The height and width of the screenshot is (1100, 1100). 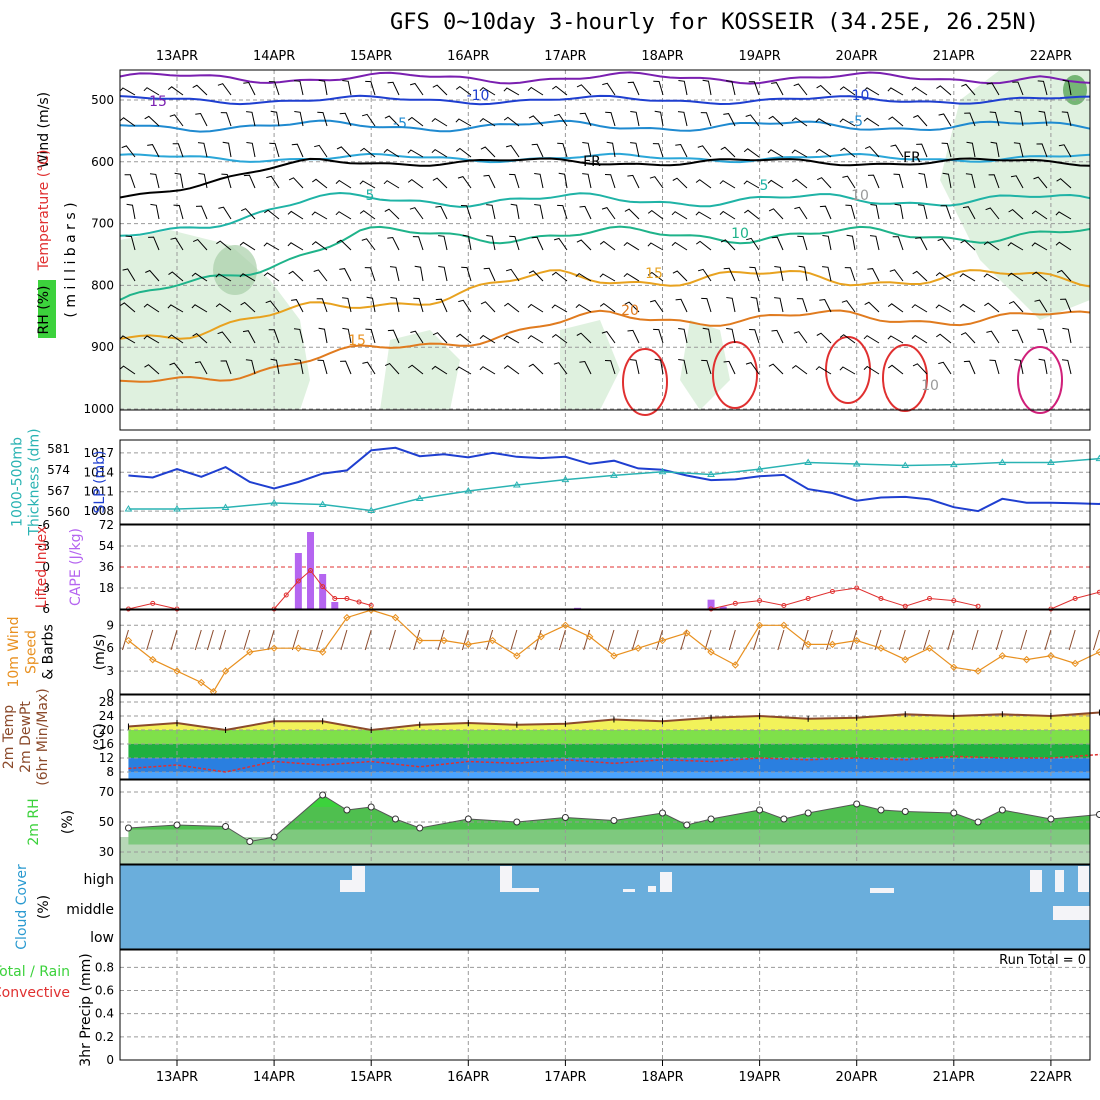 What do you see at coordinates (723, 607) in the screenshot?
I see `cape-bar` at bounding box center [723, 607].